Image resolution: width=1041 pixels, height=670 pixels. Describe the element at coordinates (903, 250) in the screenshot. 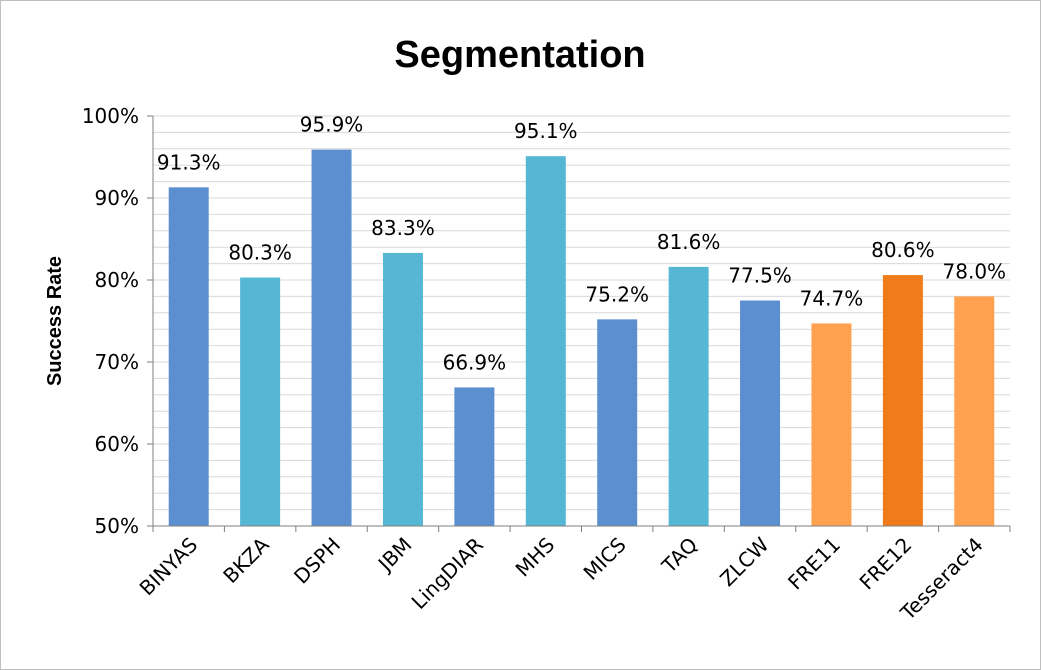

I see `data-label: 80.6%` at that location.